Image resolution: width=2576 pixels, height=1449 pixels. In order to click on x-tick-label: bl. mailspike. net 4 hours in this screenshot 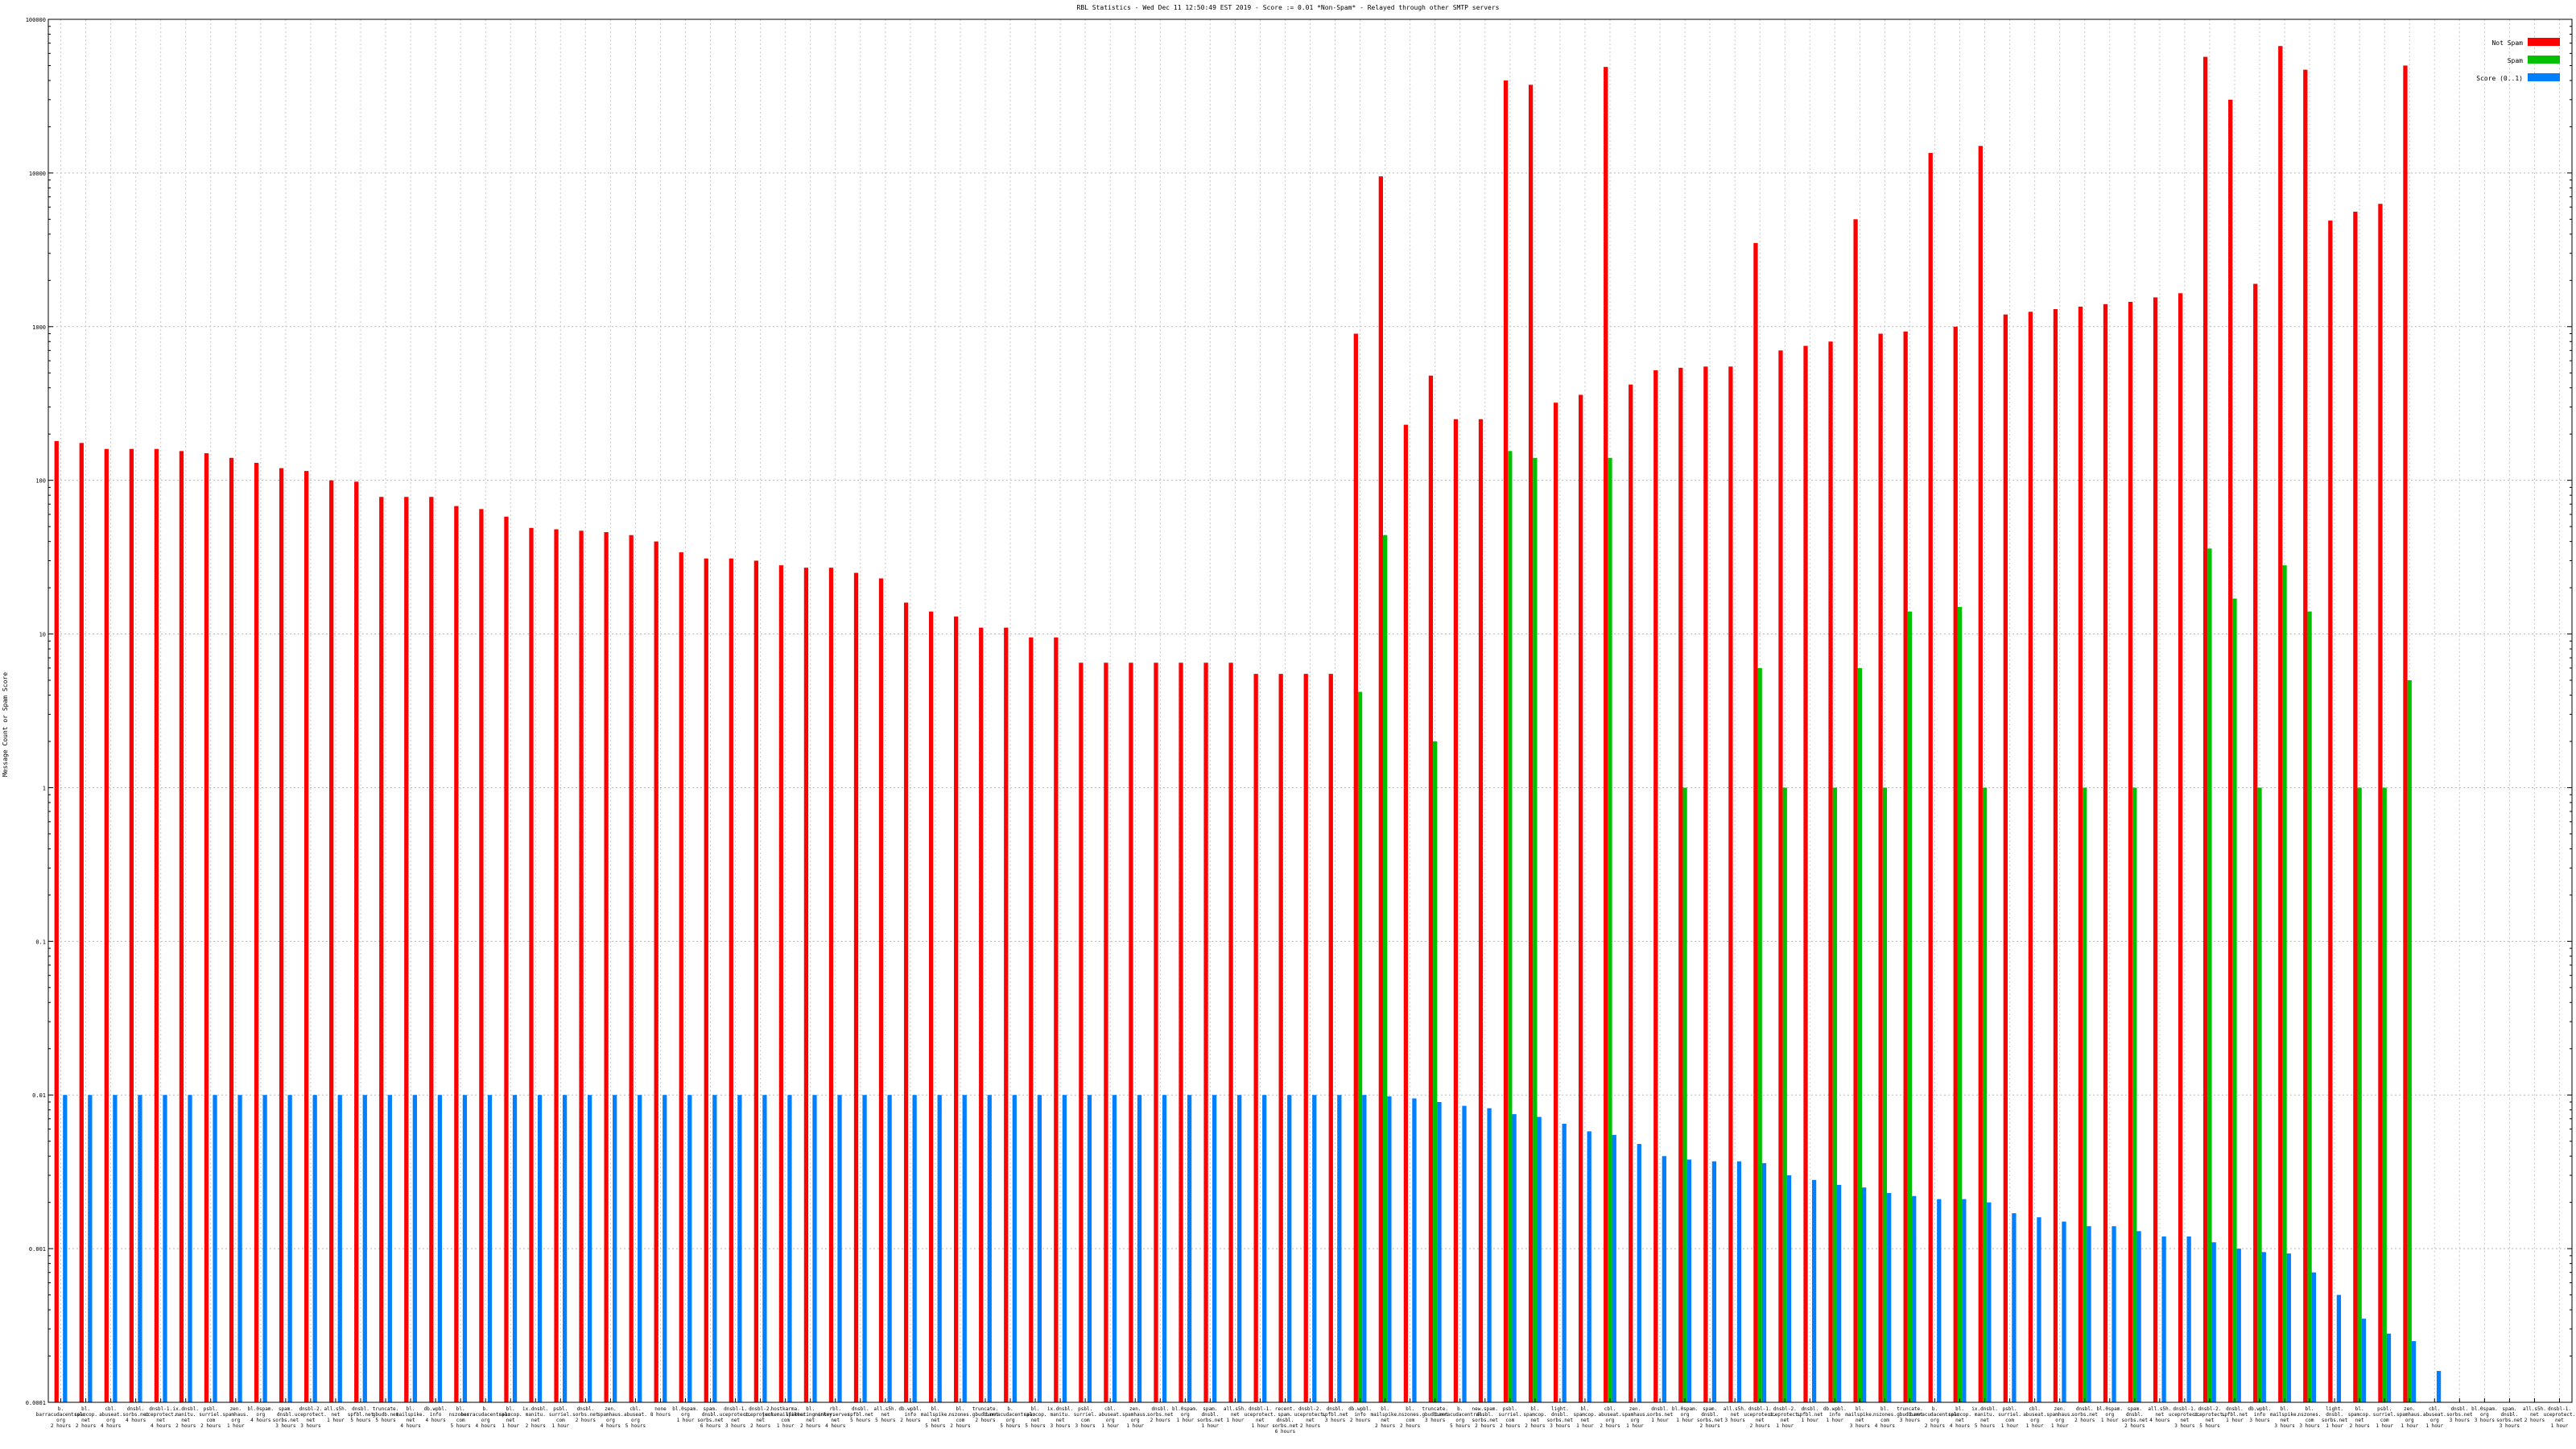, I will do `click(410, 1417)`.